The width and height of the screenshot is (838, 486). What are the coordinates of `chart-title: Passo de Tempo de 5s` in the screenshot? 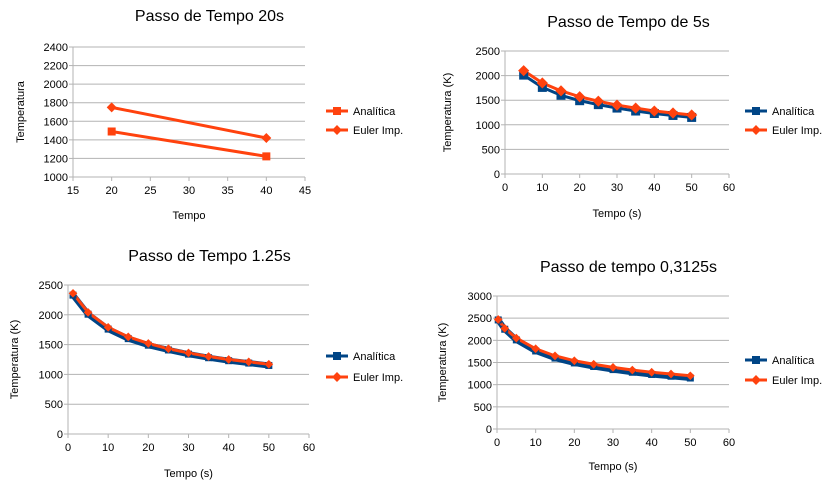 It's located at (628, 22).